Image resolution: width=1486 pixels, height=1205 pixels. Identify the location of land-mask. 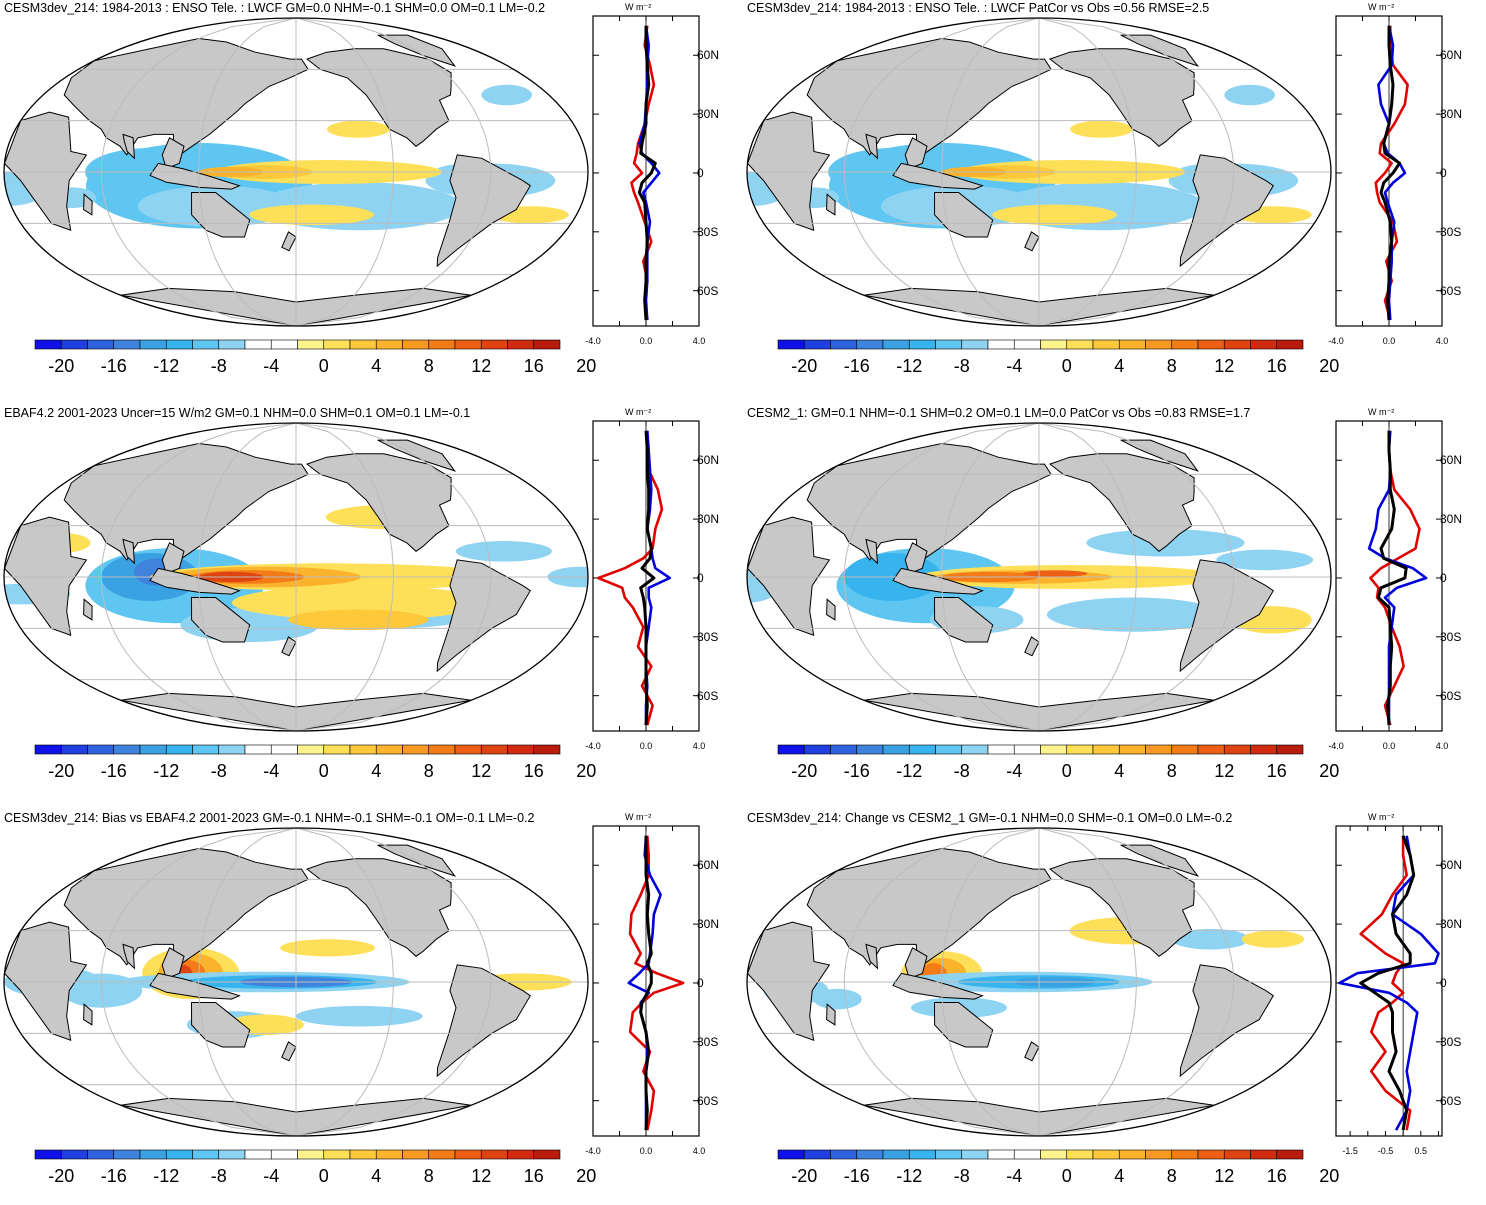
(267, 585).